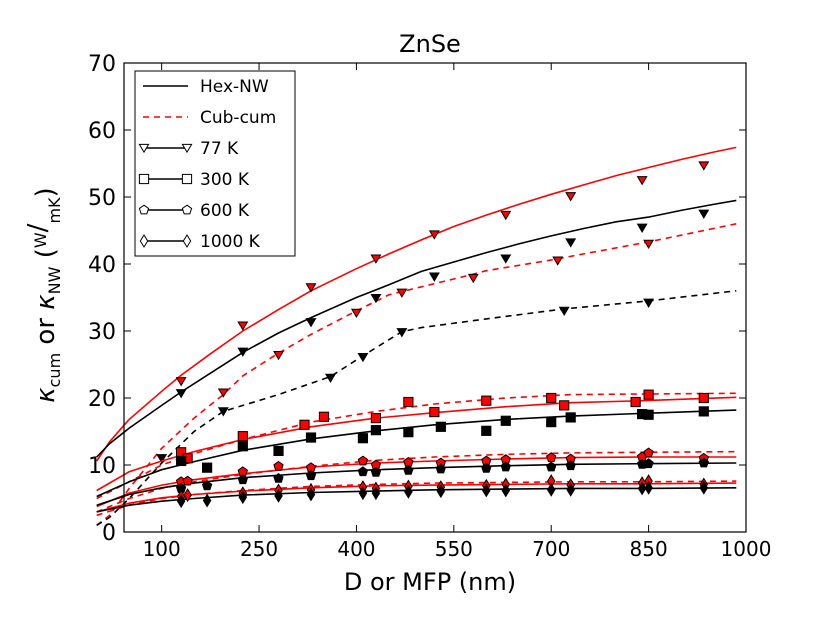 Image resolution: width=830 pixels, height=623 pixels. I want to click on svg-text: κcum or κNW (W/mK), so click(43, 294).